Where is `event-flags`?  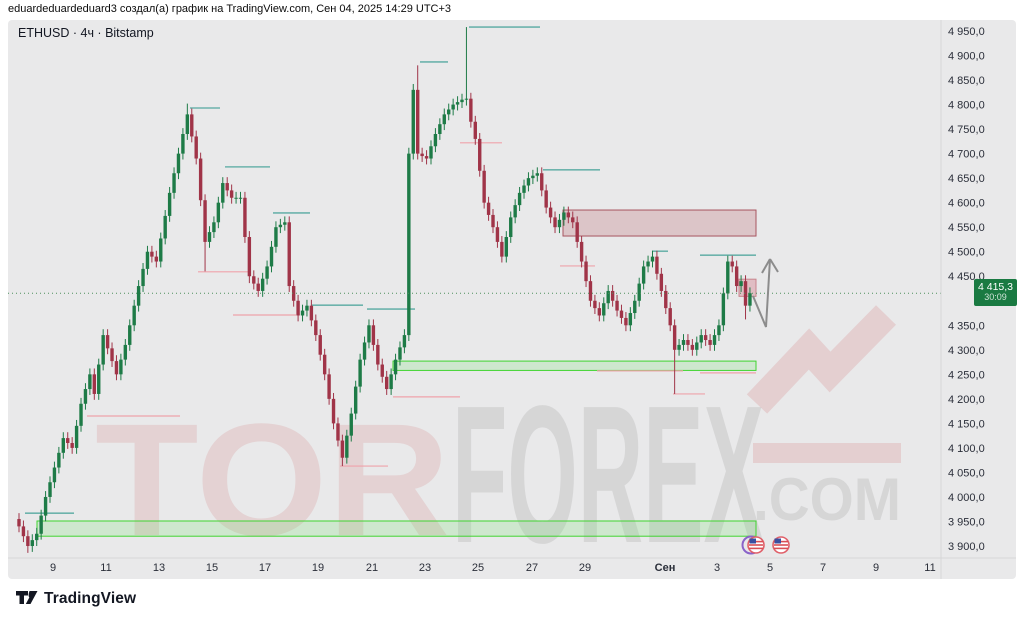 event-flags is located at coordinates (765, 545).